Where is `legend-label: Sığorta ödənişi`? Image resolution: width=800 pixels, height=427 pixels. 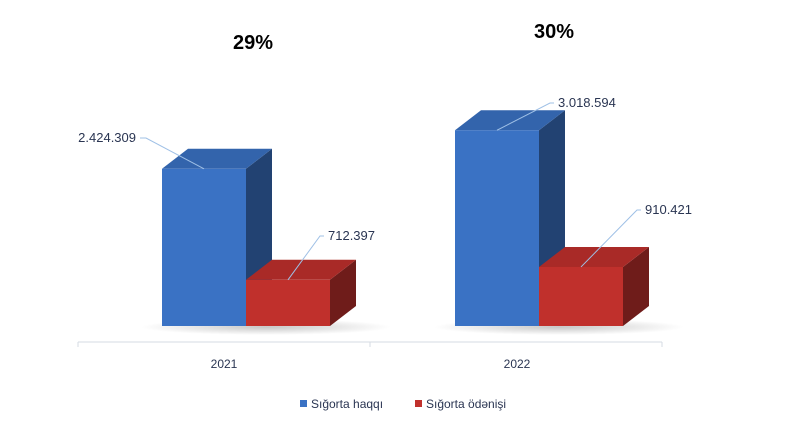 legend-label: Sığorta ödənişi is located at coordinates (466, 404).